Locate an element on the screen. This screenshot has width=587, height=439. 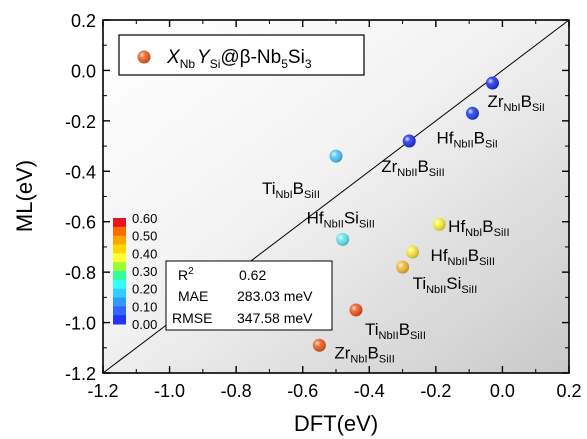
x-tick-label: -0.8 is located at coordinates (236, 391).